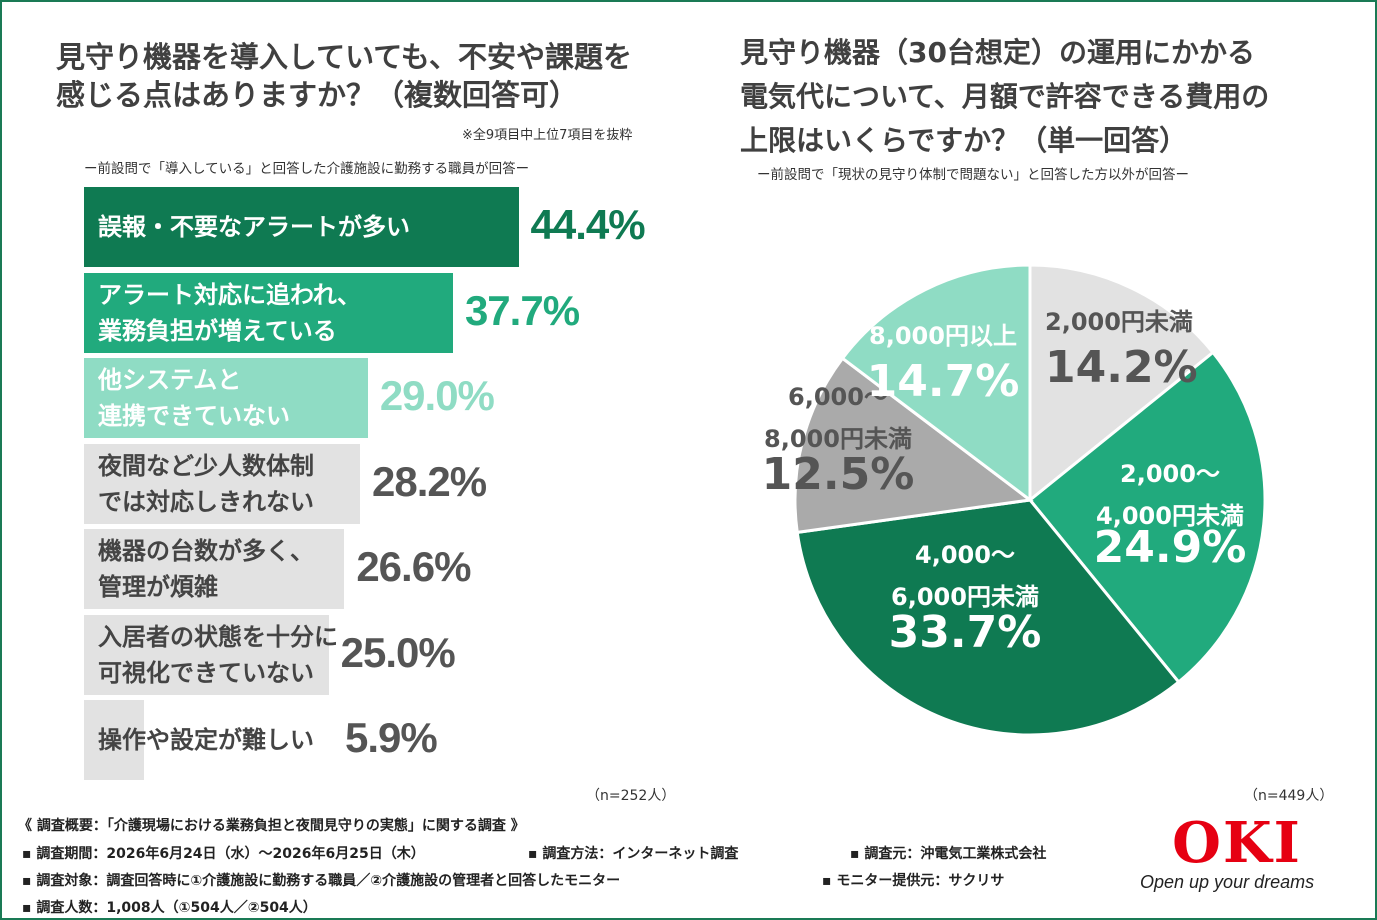  What do you see at coordinates (254, 227) in the screenshot?
I see `bar-label-1: 誤報・不要なアラートが多い` at bounding box center [254, 227].